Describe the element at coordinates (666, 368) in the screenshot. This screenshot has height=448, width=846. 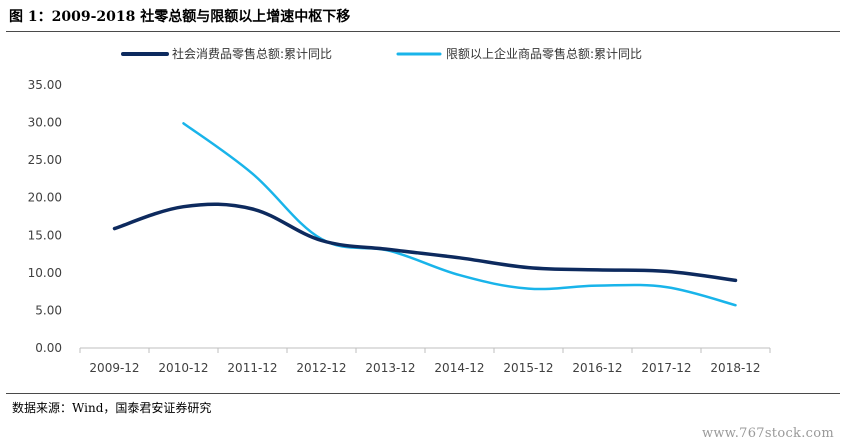
I see `x-tick-label: 2017-12` at that location.